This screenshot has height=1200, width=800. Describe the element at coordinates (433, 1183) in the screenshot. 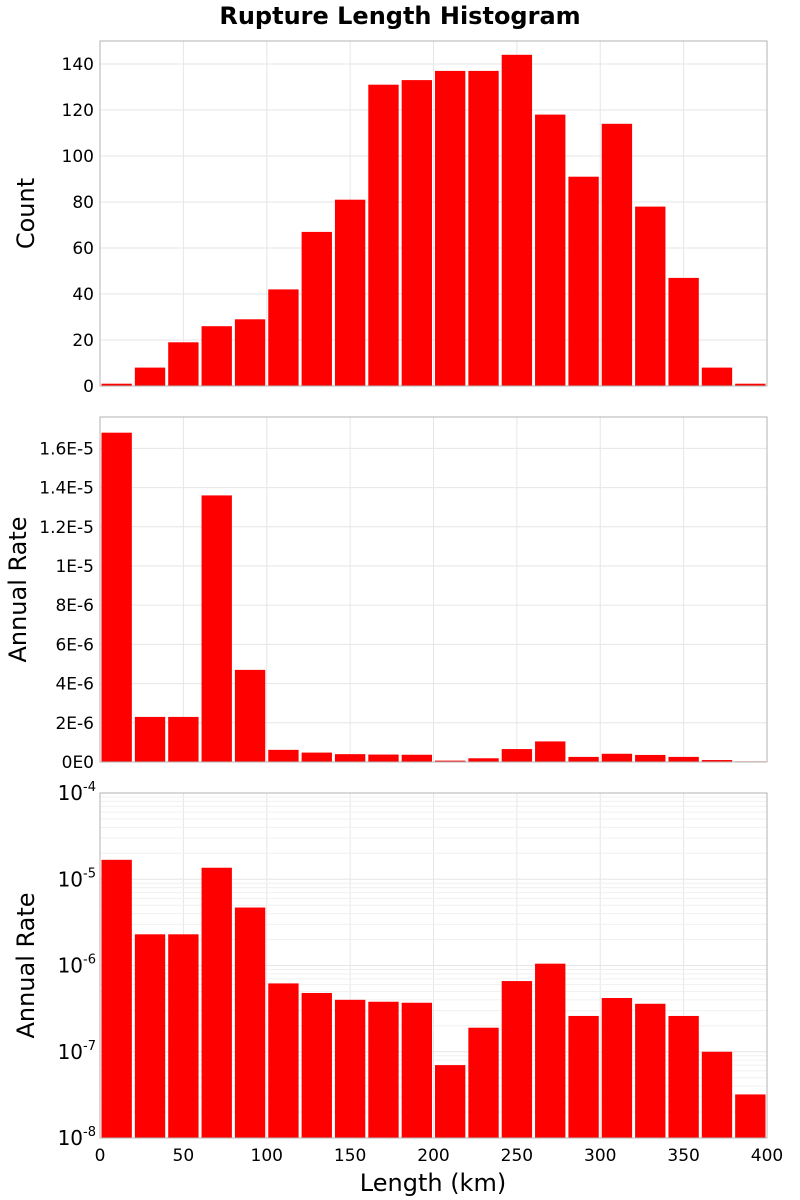

I see `x-axis-label: Length (km)` at that location.